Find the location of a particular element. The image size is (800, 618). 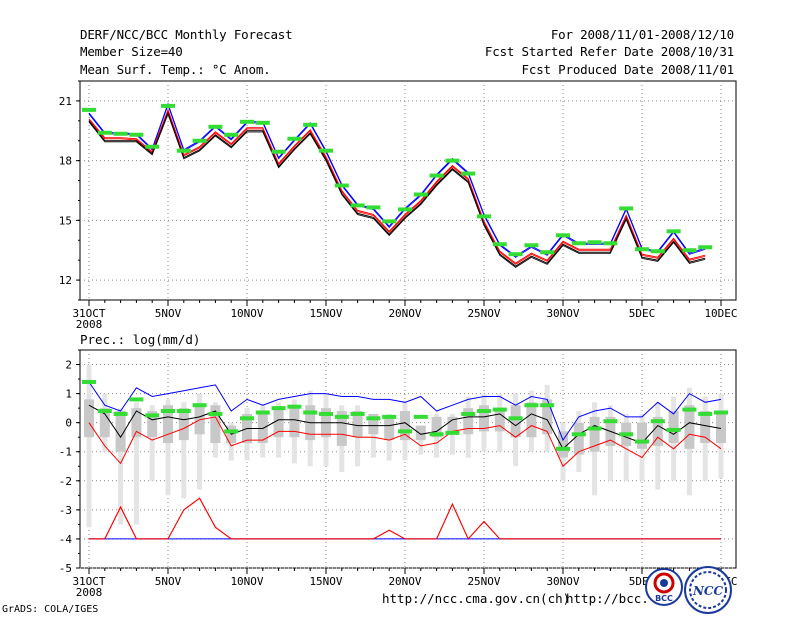

x-year-label: 2008 is located at coordinates (89, 592).